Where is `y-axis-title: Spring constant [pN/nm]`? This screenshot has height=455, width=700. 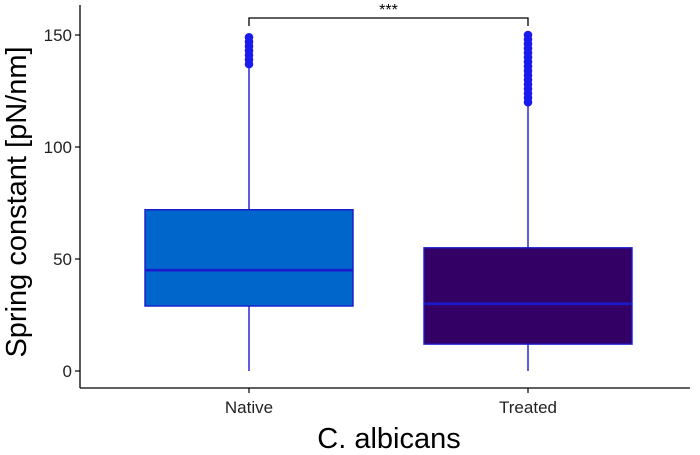 y-axis-title: Spring constant [pN/nm] is located at coordinates (17, 201).